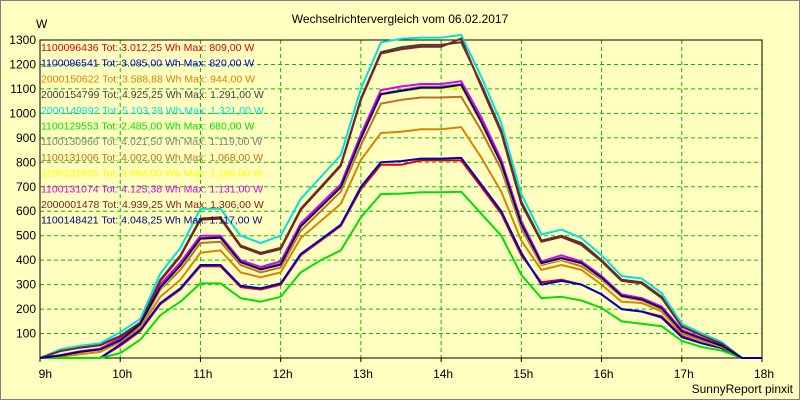 This screenshot has height=400, width=800. I want to click on x-tick-label: 11h, so click(202, 374).